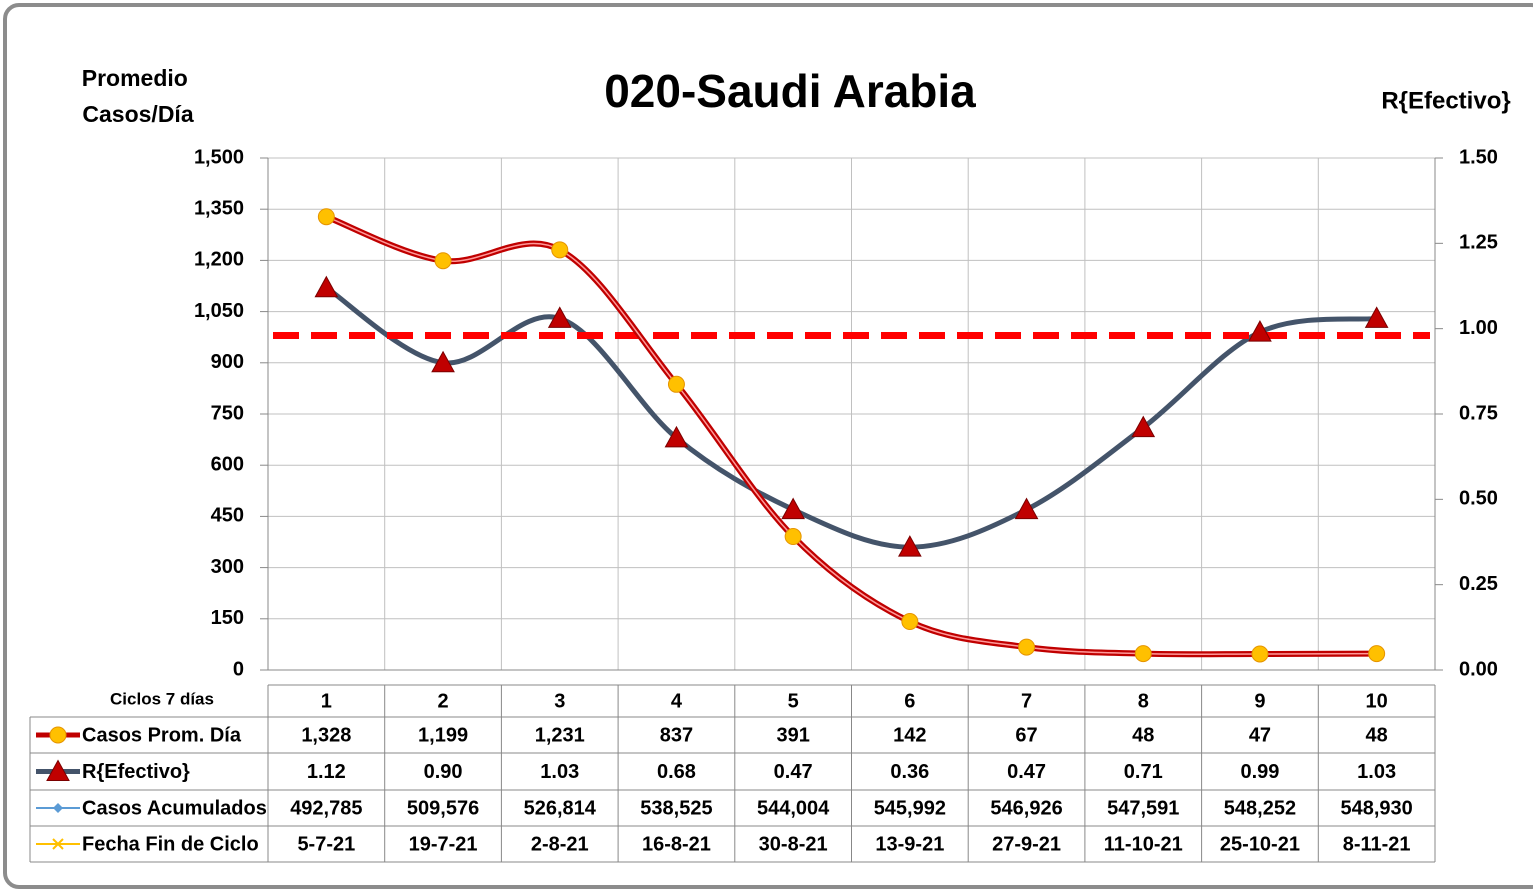 The height and width of the screenshot is (892, 1533). Describe the element at coordinates (1260, 735) in the screenshot. I see `table-cell: 47` at that location.